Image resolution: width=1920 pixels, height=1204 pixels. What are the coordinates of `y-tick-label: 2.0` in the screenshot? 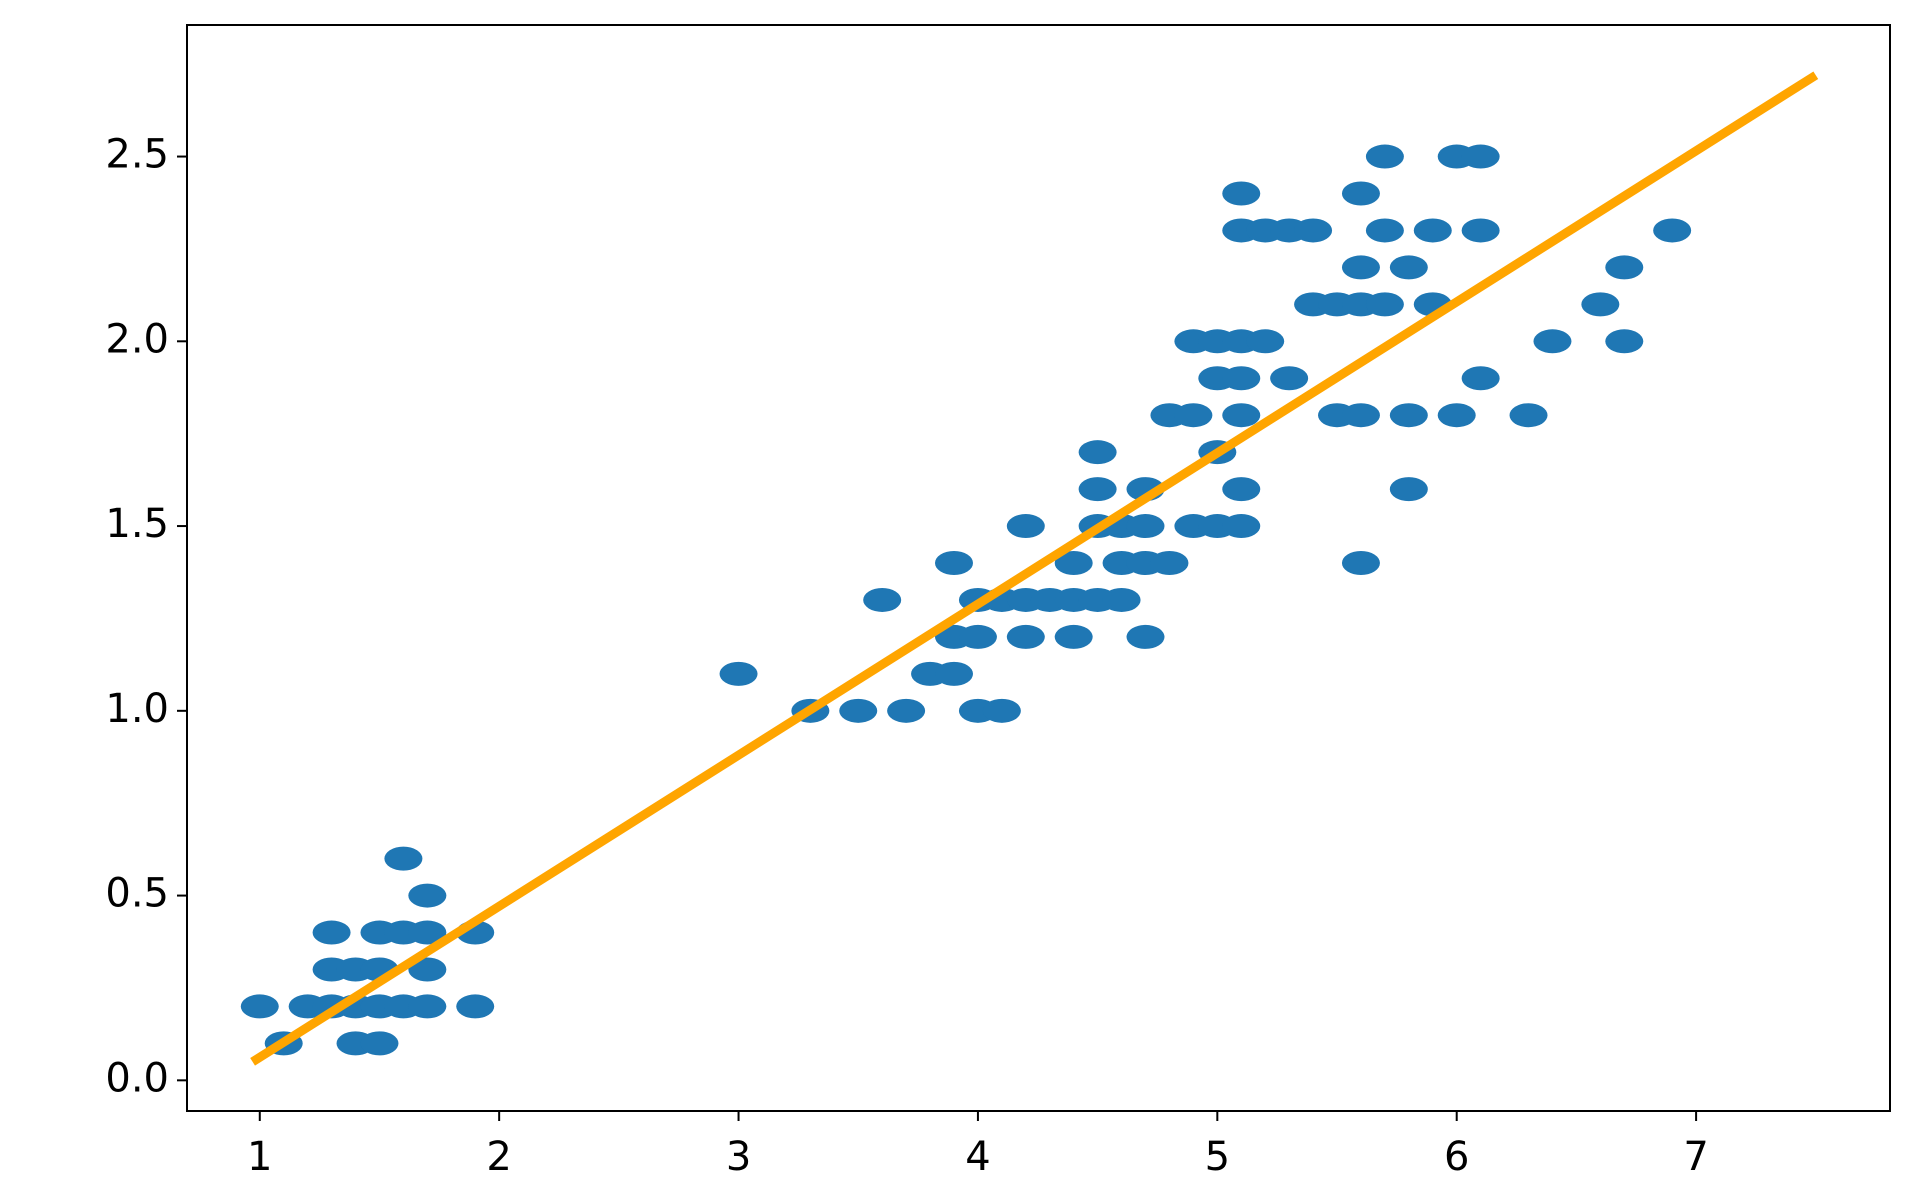 It's located at (137, 339).